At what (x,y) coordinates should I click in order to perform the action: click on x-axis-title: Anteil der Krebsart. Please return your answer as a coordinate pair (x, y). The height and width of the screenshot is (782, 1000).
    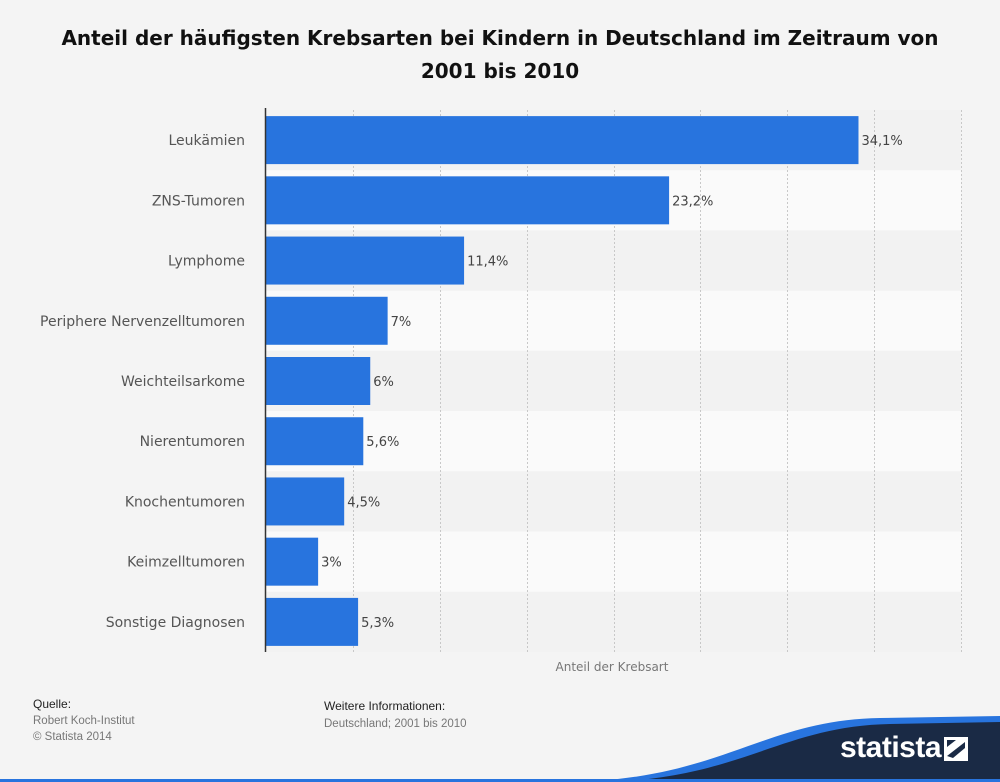
    Looking at the image, I should click on (612, 667).